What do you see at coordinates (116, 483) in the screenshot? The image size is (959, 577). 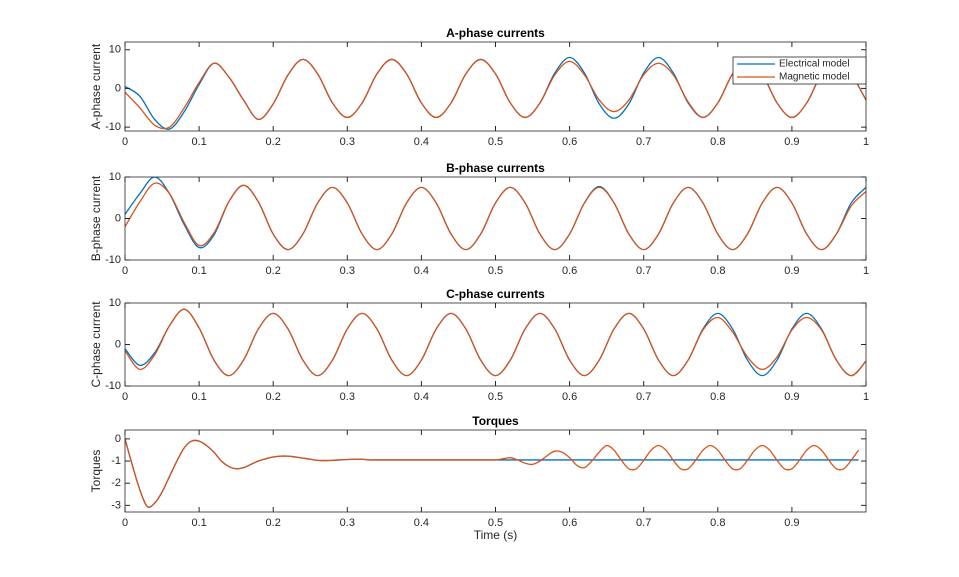 I see `y-tick-label: -2` at bounding box center [116, 483].